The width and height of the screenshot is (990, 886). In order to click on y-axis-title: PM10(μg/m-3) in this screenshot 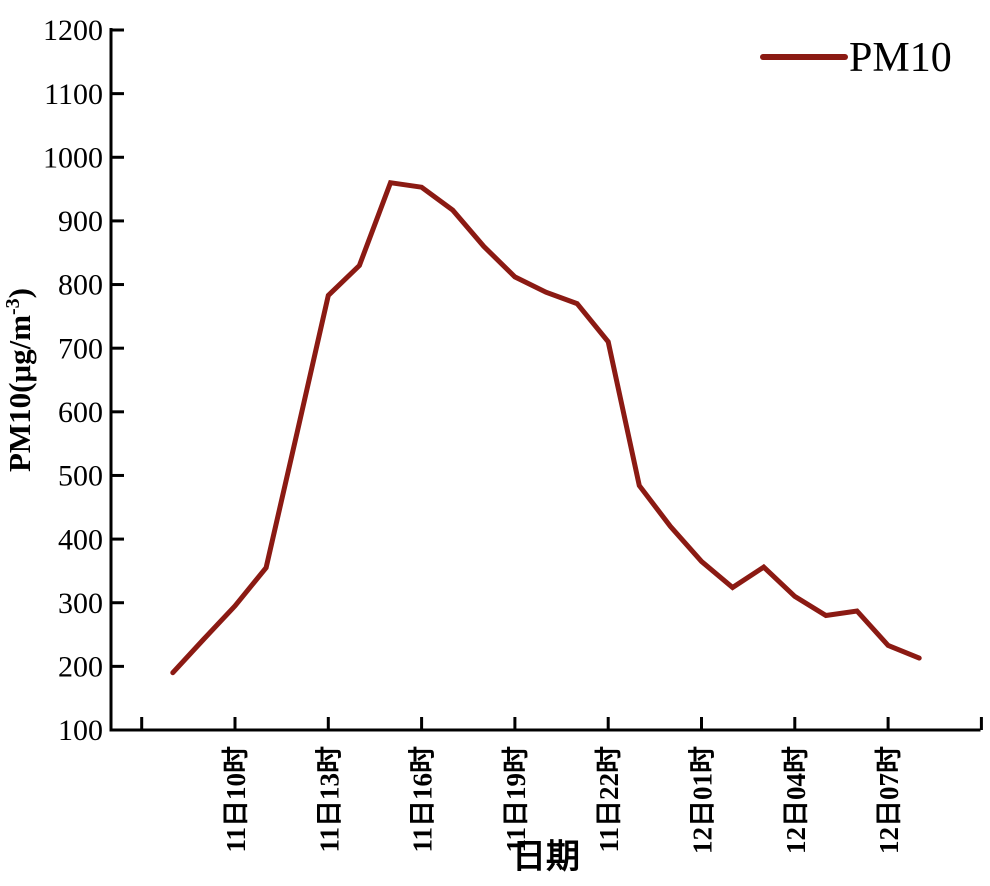, I will do `click(19, 380)`.